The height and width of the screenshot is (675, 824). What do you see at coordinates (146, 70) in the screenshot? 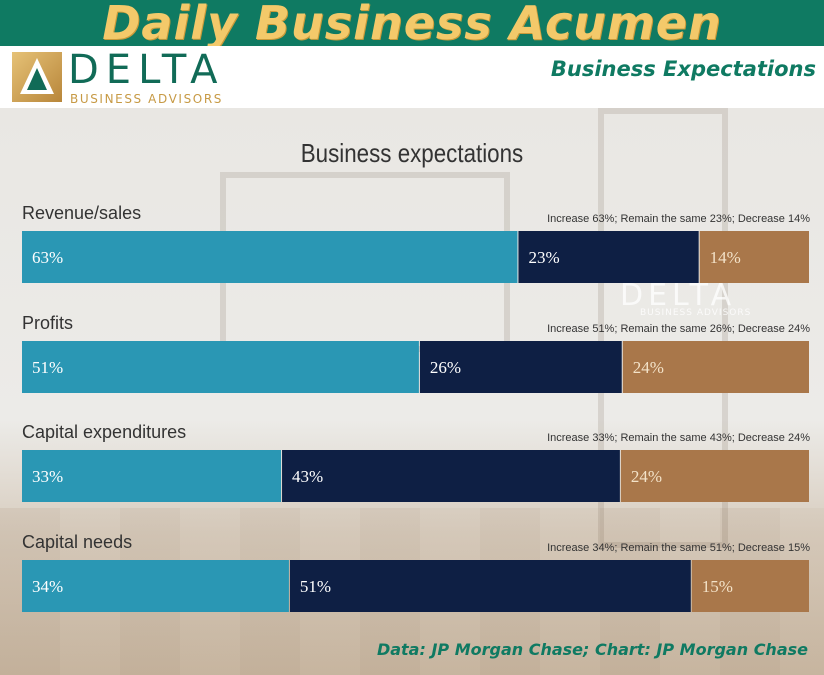
I see `brand-name: DELTA` at bounding box center [146, 70].